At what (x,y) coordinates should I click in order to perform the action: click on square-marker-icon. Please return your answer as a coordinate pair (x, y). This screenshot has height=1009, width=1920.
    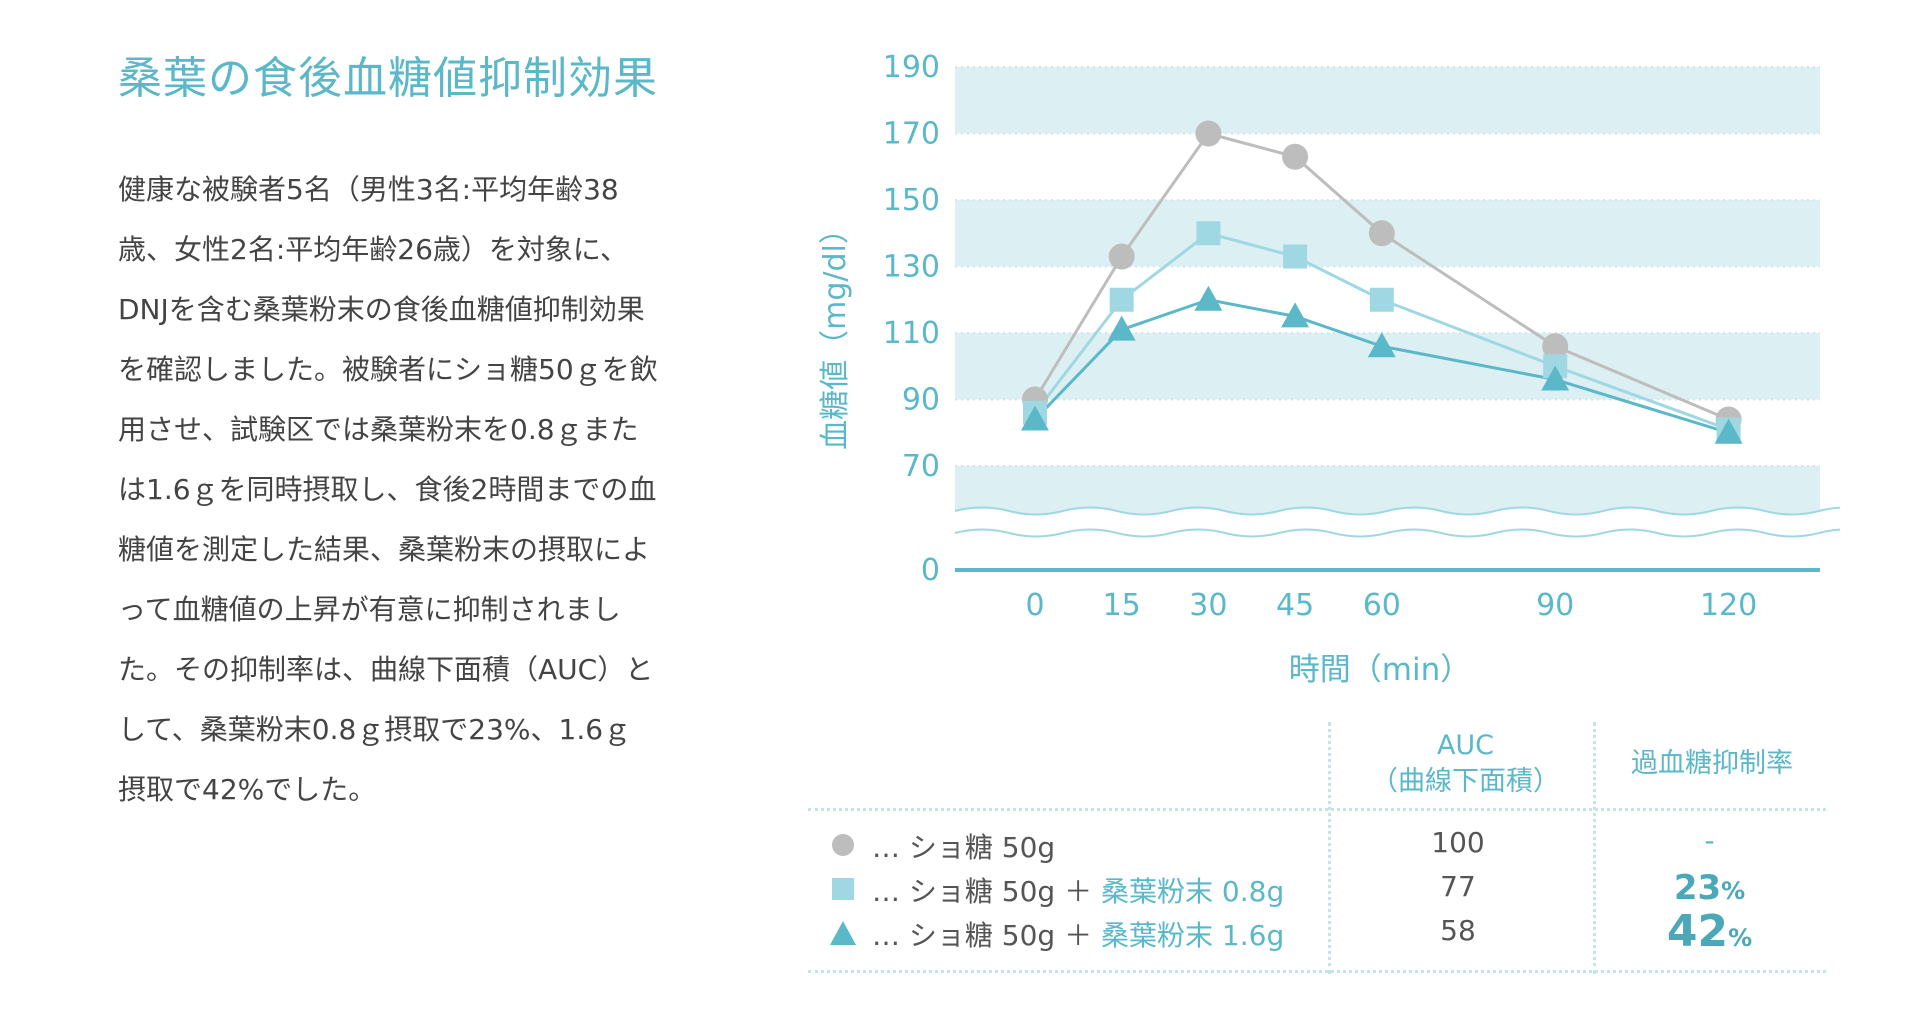
    Looking at the image, I should click on (843, 889).